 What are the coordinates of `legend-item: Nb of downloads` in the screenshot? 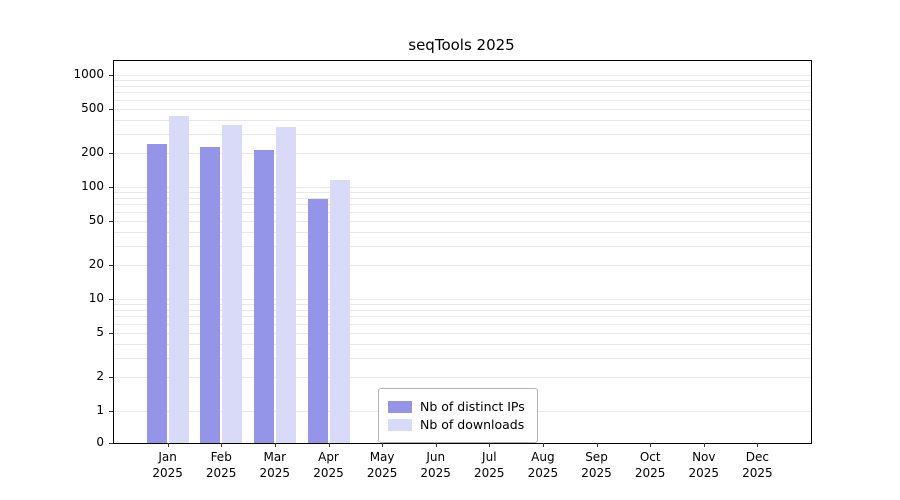 It's located at (456, 424).